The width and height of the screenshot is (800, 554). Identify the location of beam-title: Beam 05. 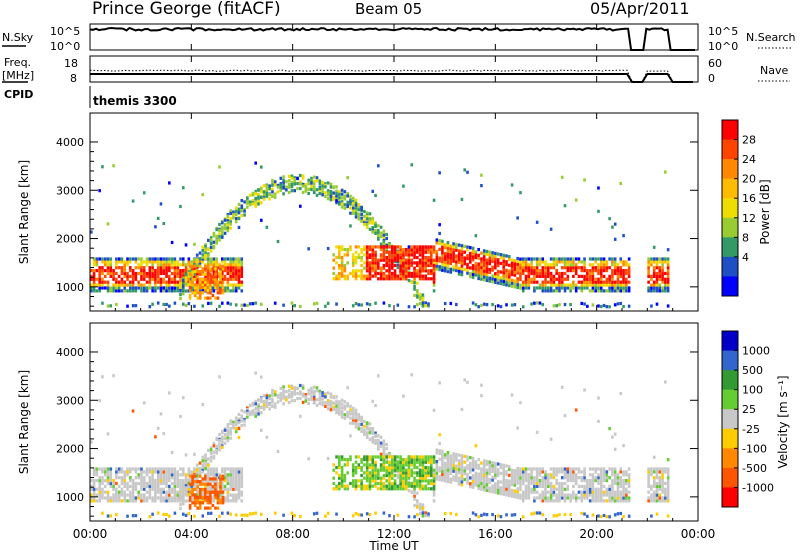
(388, 9).